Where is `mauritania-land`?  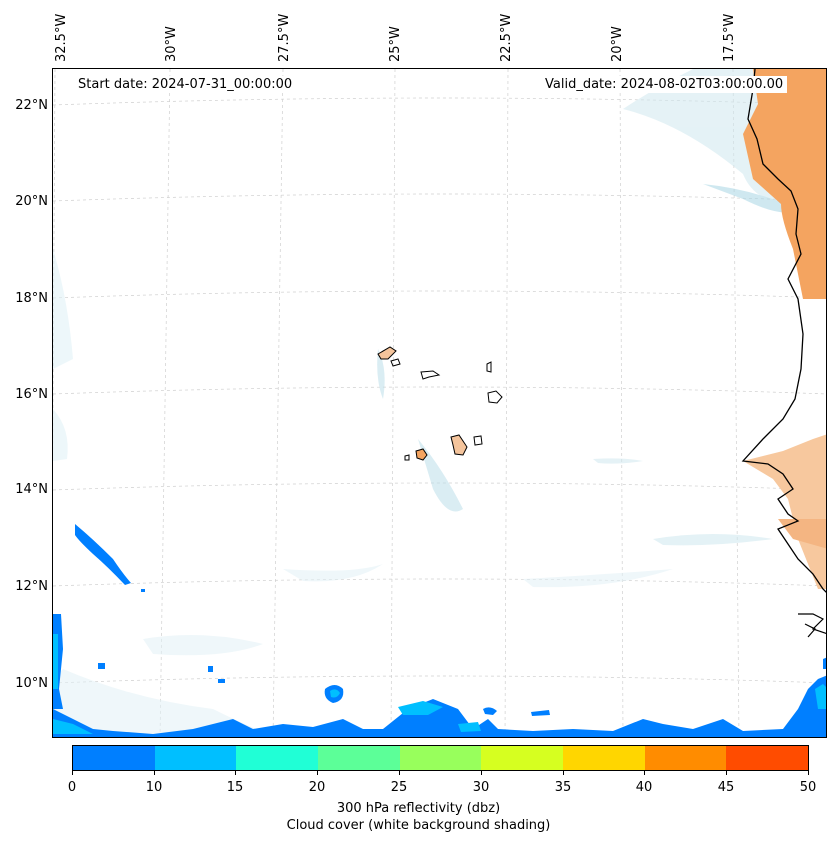
mauritania-land is located at coordinates (784, 184).